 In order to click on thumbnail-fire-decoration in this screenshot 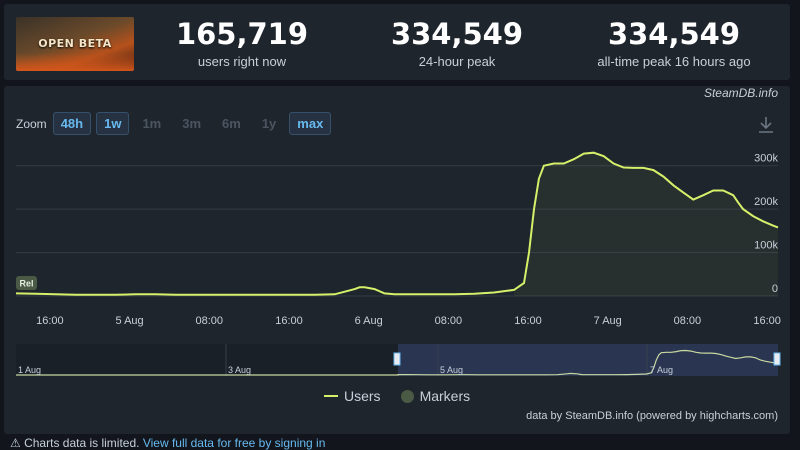, I will do `click(75, 62)`.